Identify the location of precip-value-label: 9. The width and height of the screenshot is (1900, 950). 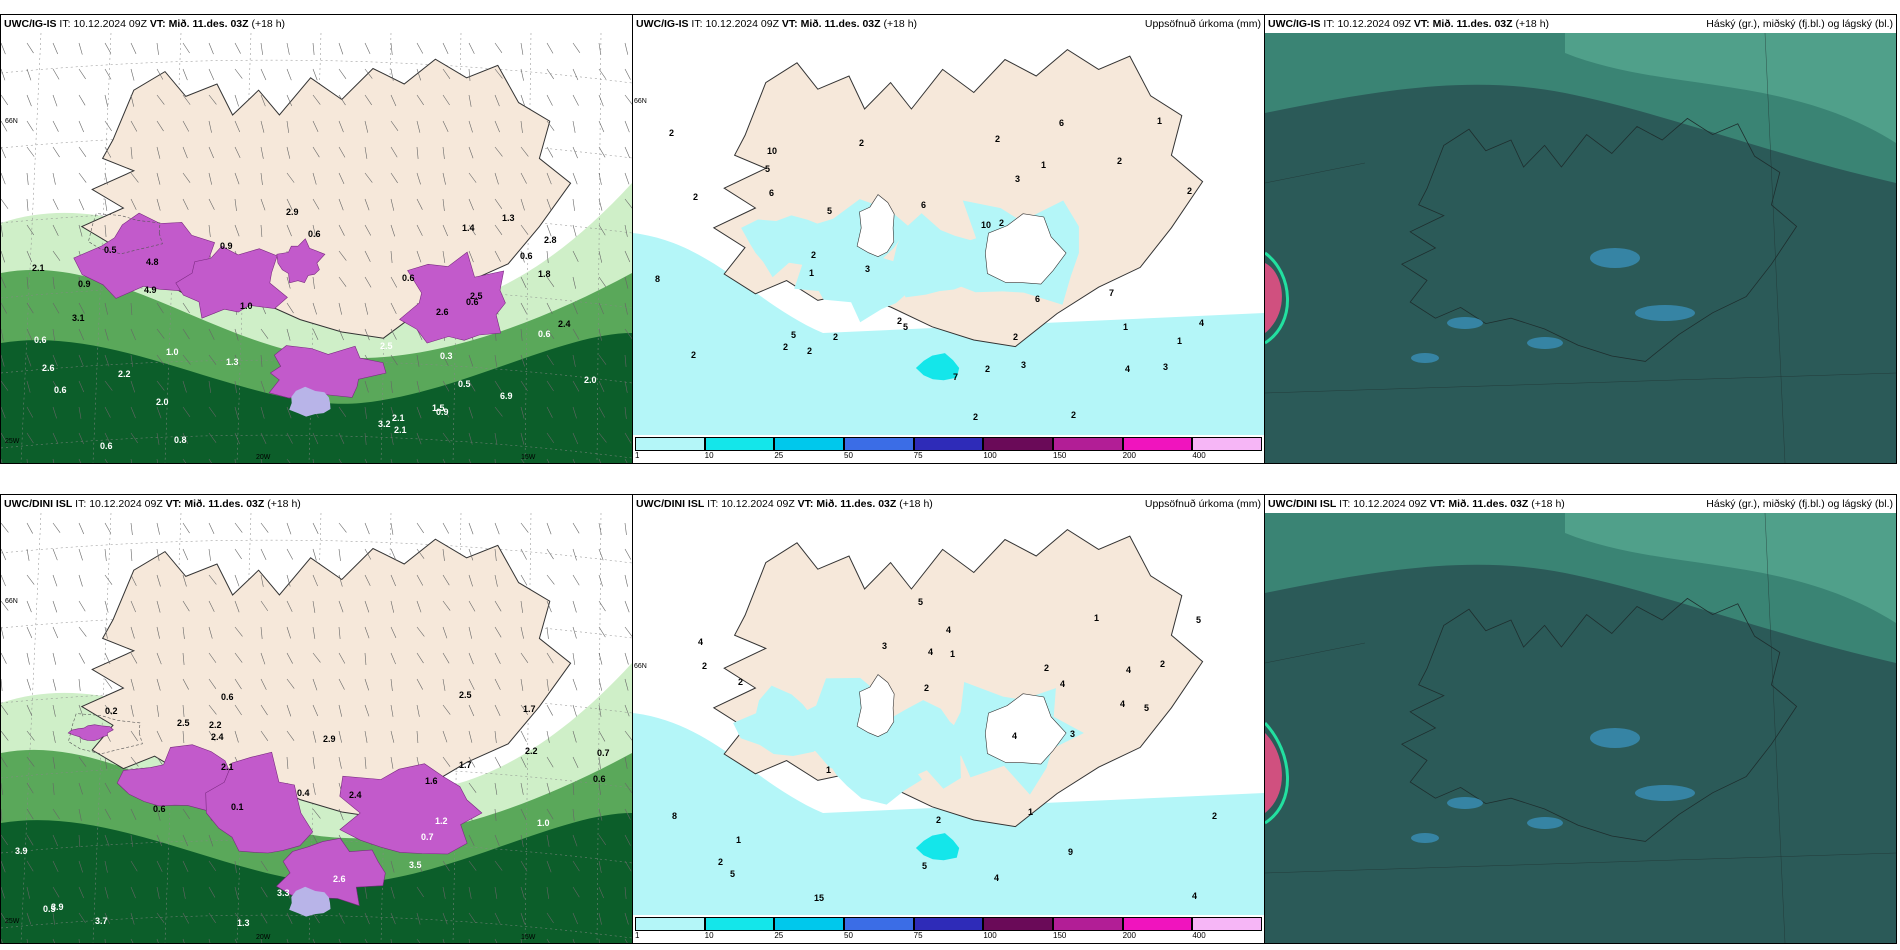
(1070, 852).